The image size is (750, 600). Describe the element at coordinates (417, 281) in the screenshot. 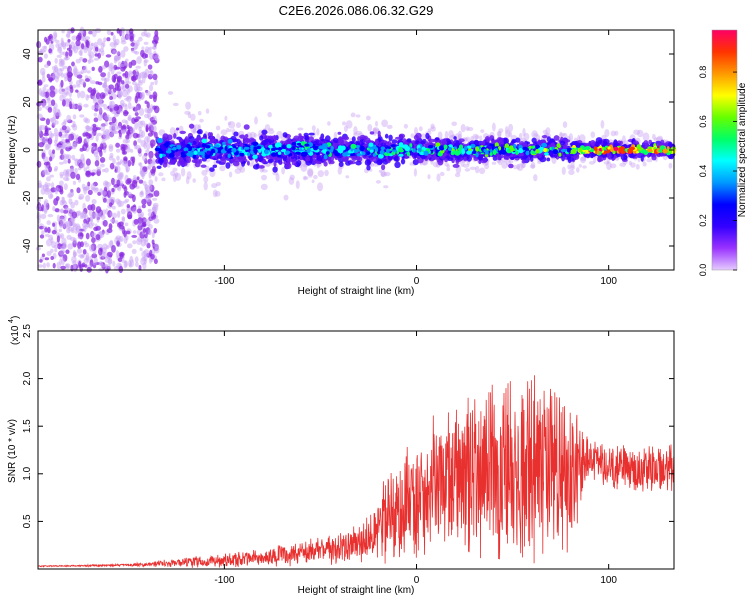

I see `spectrogram-x-tick-label: 0` at that location.